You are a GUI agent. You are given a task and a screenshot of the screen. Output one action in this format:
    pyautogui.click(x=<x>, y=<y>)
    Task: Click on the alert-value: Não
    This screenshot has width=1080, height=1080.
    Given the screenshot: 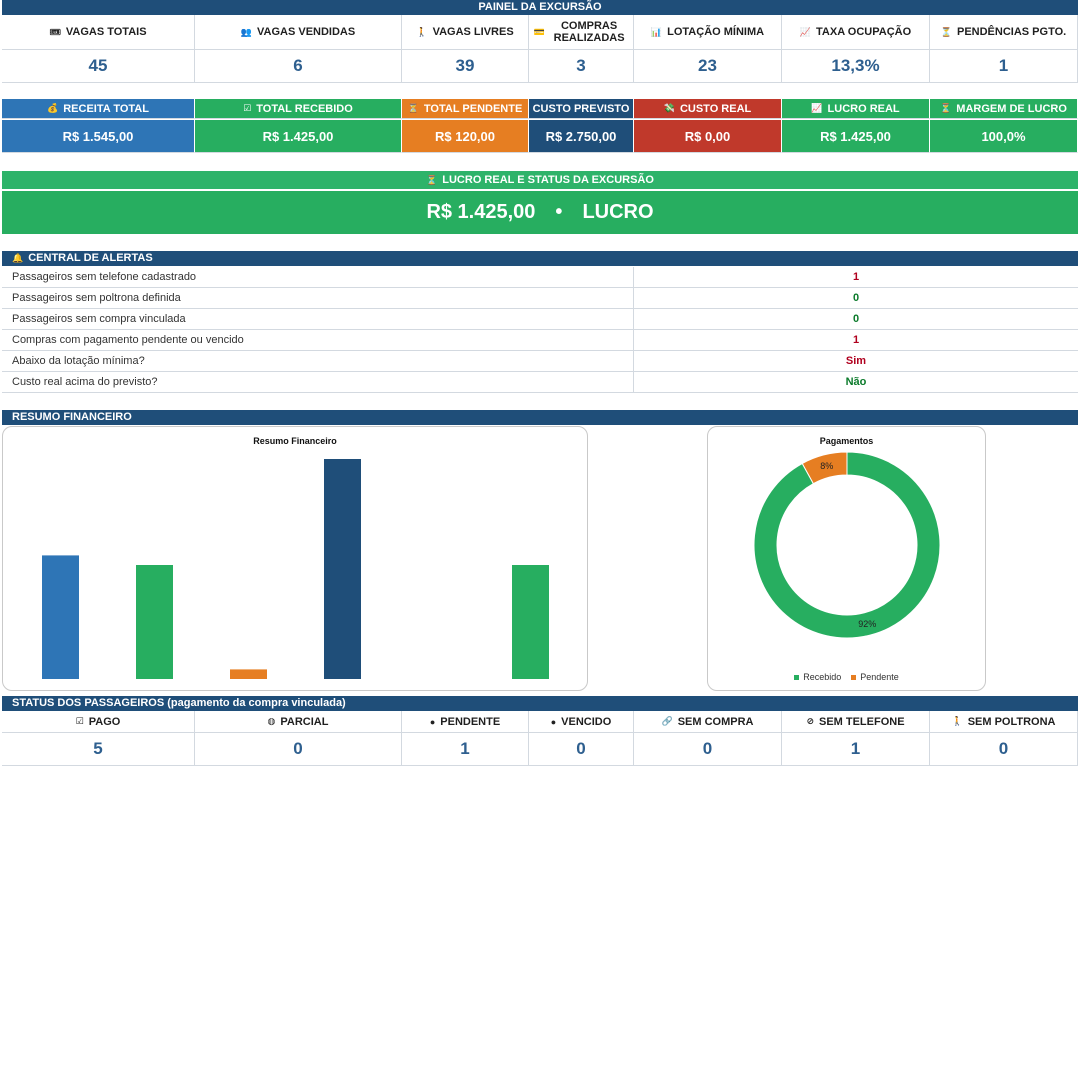 What is the action you would take?
    pyautogui.click(x=856, y=382)
    